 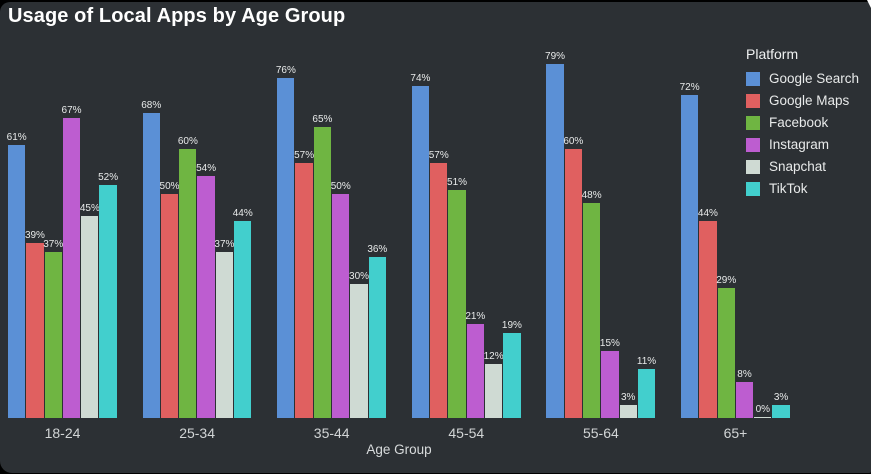 I want to click on bar-value-label: 0%, so click(x=763, y=409).